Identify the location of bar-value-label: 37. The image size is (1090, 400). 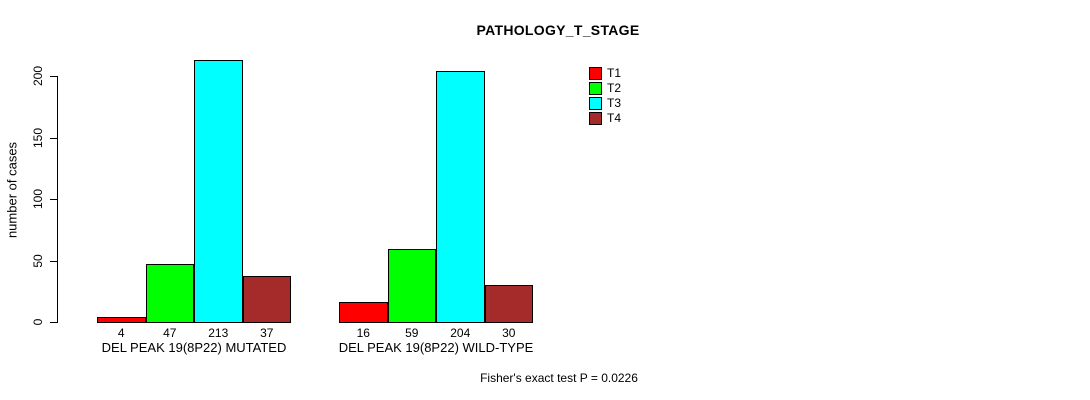
(267, 333).